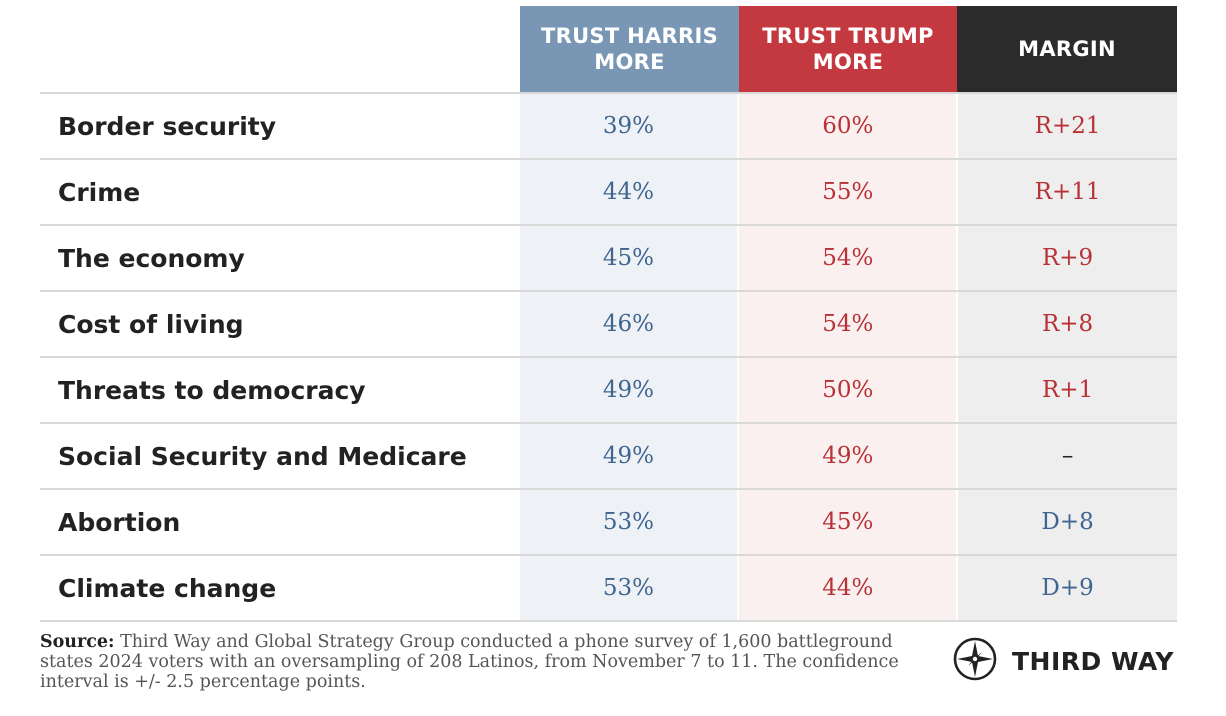  I want to click on trump-value: 55%, so click(847, 192).